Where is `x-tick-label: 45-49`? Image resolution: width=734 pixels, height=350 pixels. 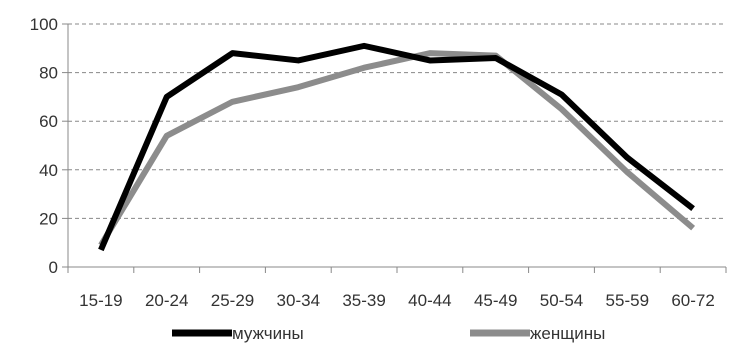 x-tick-label: 45-49 is located at coordinates (495, 300).